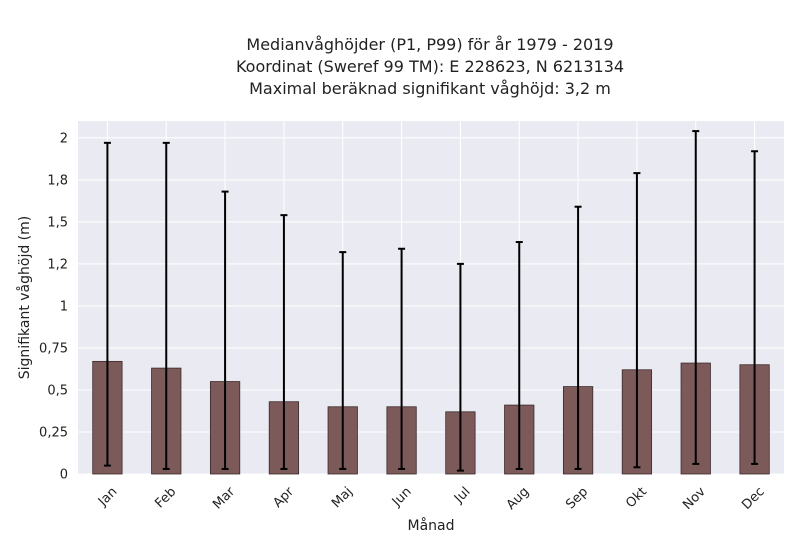 The image size is (800, 550). I want to click on error-bar-dec, so click(755, 307).